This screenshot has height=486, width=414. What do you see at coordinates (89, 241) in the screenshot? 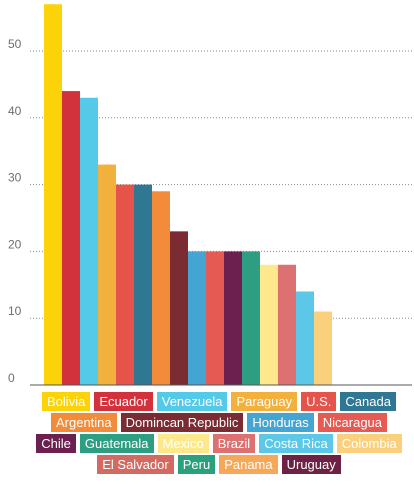
I see `bar-venezuela` at bounding box center [89, 241].